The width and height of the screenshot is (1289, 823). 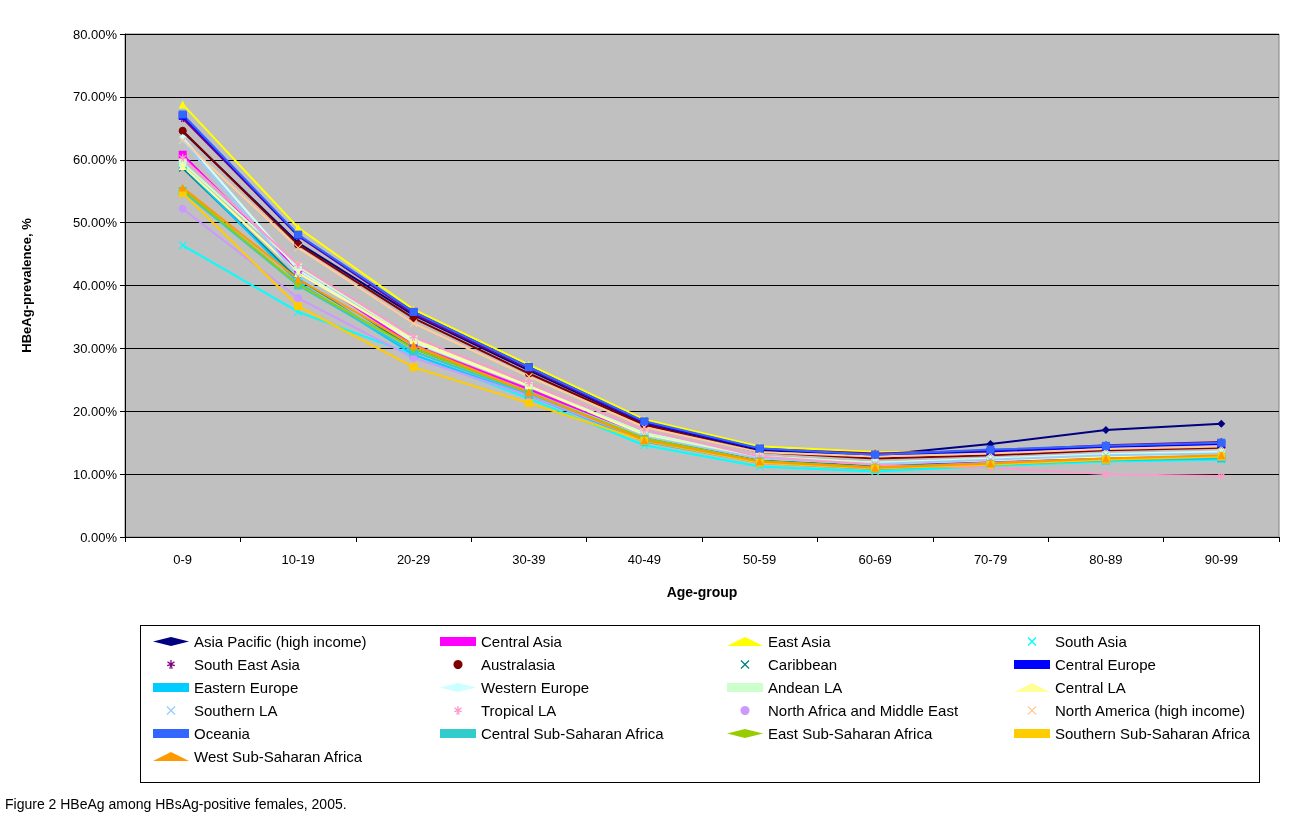 I want to click on x-tick-label: 30-39, so click(x=529, y=559).